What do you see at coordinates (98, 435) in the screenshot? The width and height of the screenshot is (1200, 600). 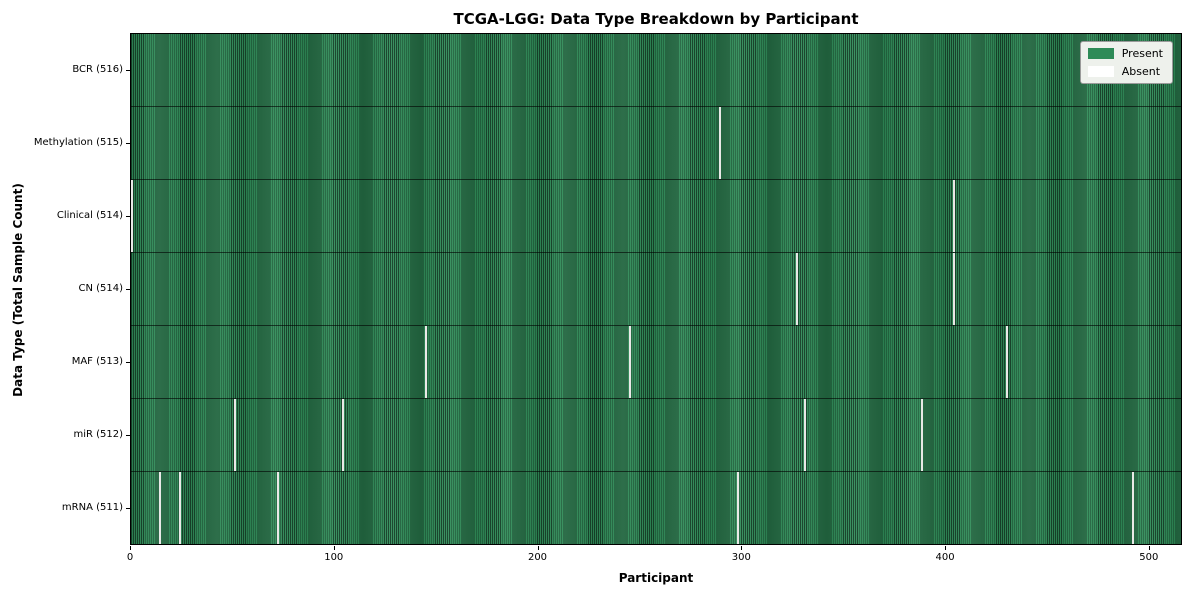 I see `y-tick-label-miR: miR (512)` at bounding box center [98, 435].